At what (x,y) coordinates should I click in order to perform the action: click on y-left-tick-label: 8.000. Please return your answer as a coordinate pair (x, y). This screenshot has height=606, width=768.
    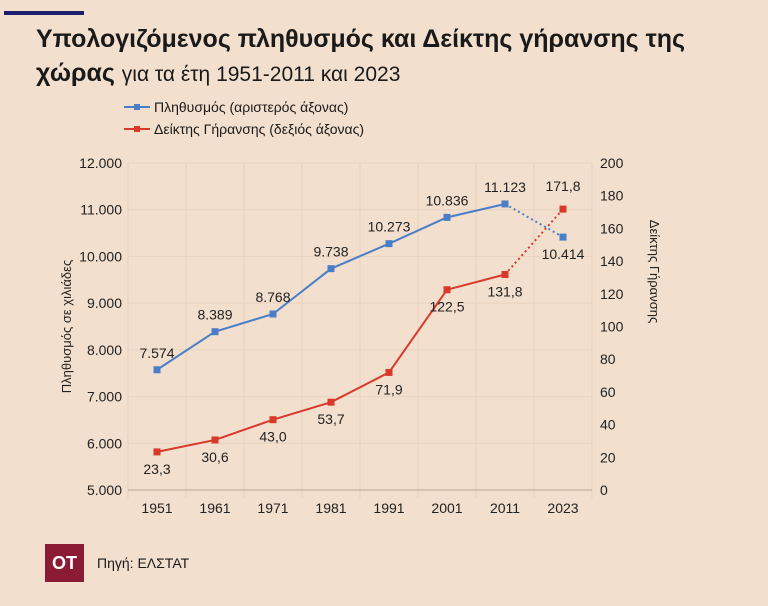
    Looking at the image, I should click on (104, 350).